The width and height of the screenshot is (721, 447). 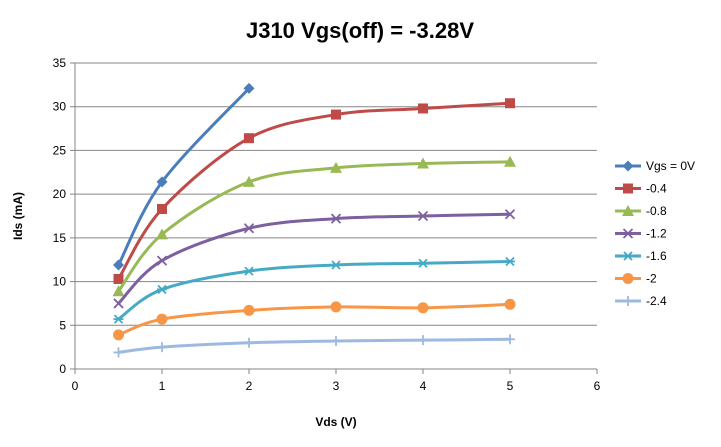 I want to click on legend-label: -0.8, so click(x=656, y=211).